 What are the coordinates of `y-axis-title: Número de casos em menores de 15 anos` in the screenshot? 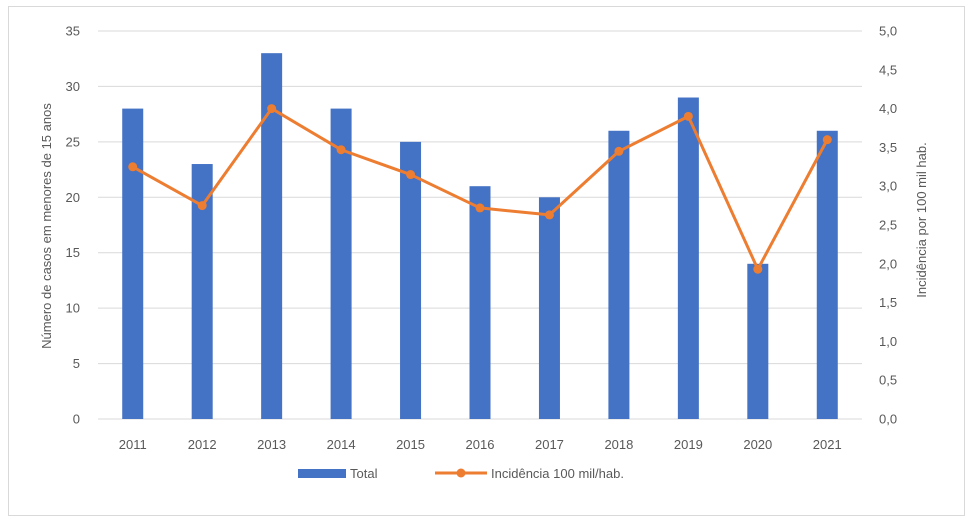 It's located at (46, 226).